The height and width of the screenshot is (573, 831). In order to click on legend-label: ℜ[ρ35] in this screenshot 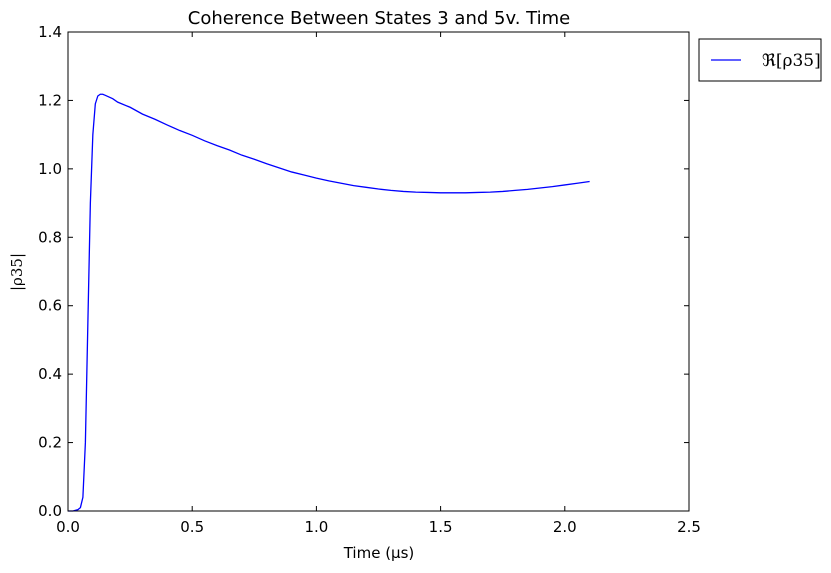, I will do `click(791, 61)`.